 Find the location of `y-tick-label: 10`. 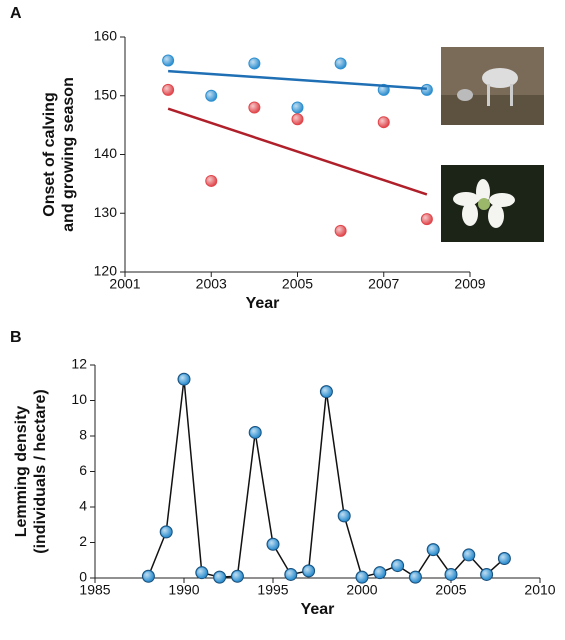

y-tick-label: 10 is located at coordinates (79, 399).